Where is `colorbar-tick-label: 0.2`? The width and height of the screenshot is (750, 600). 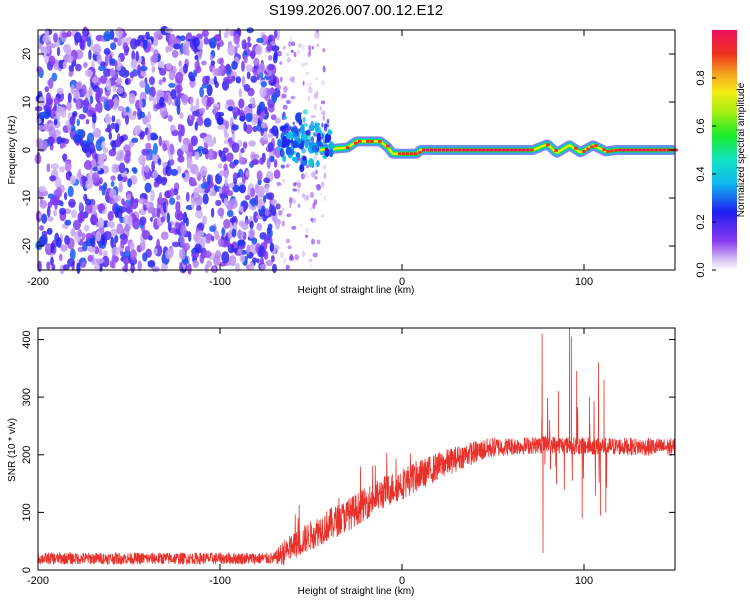 colorbar-tick-label: 0.2 is located at coordinates (701, 221).